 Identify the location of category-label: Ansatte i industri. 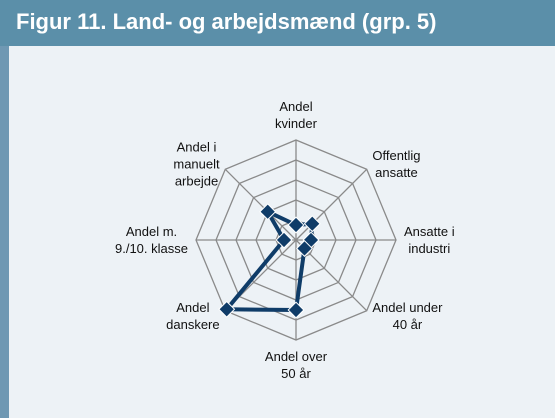
(429, 240).